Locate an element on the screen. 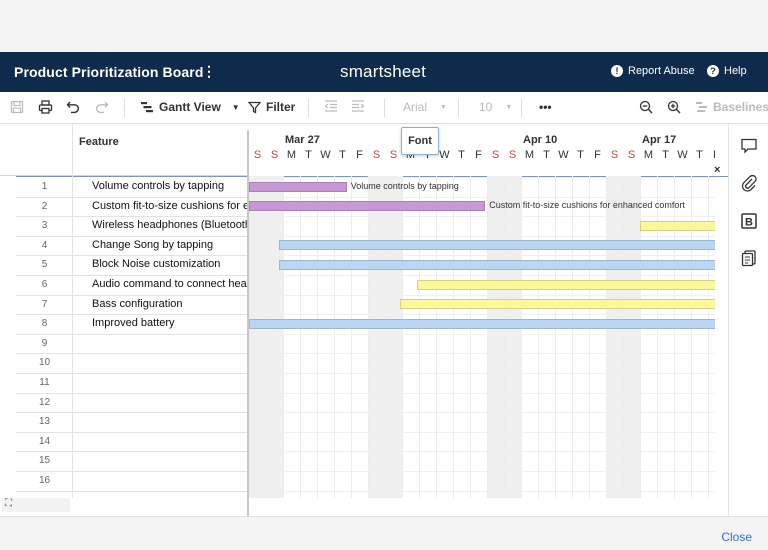 The height and width of the screenshot is (550, 768). undo-icon is located at coordinates (73, 107).